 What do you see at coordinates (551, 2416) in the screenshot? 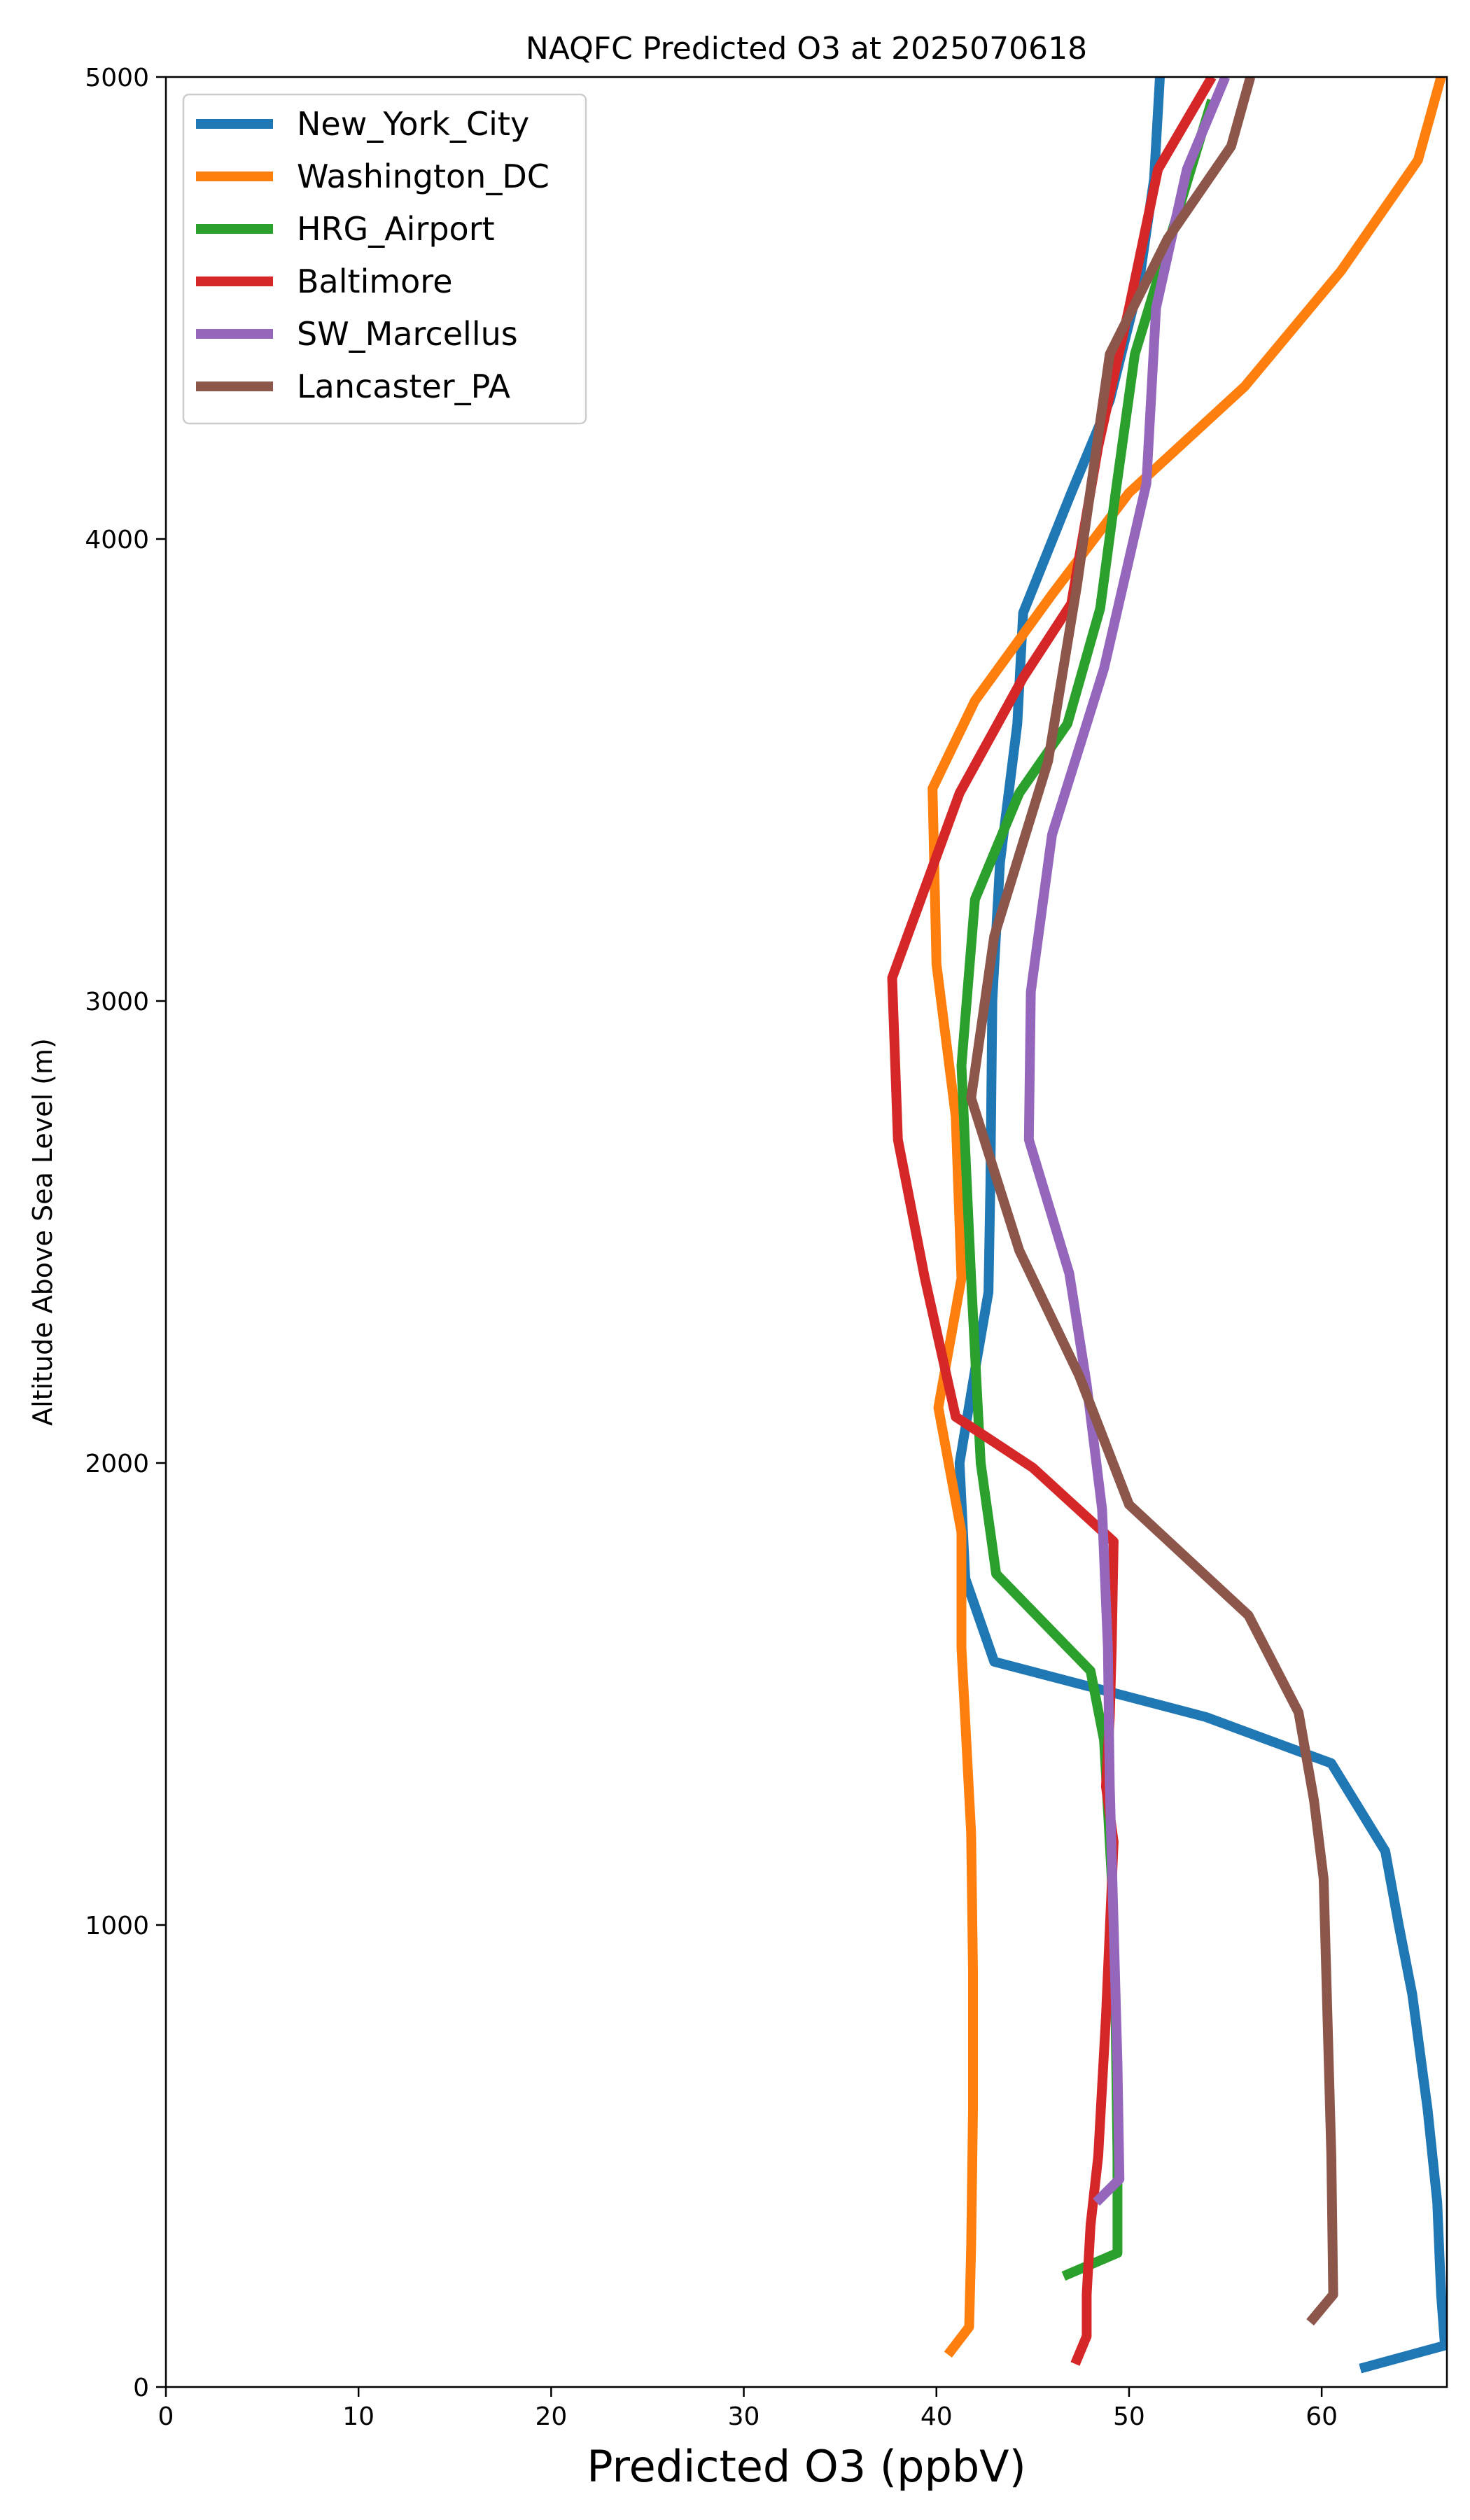
I see `x-tick-label: 20` at bounding box center [551, 2416].